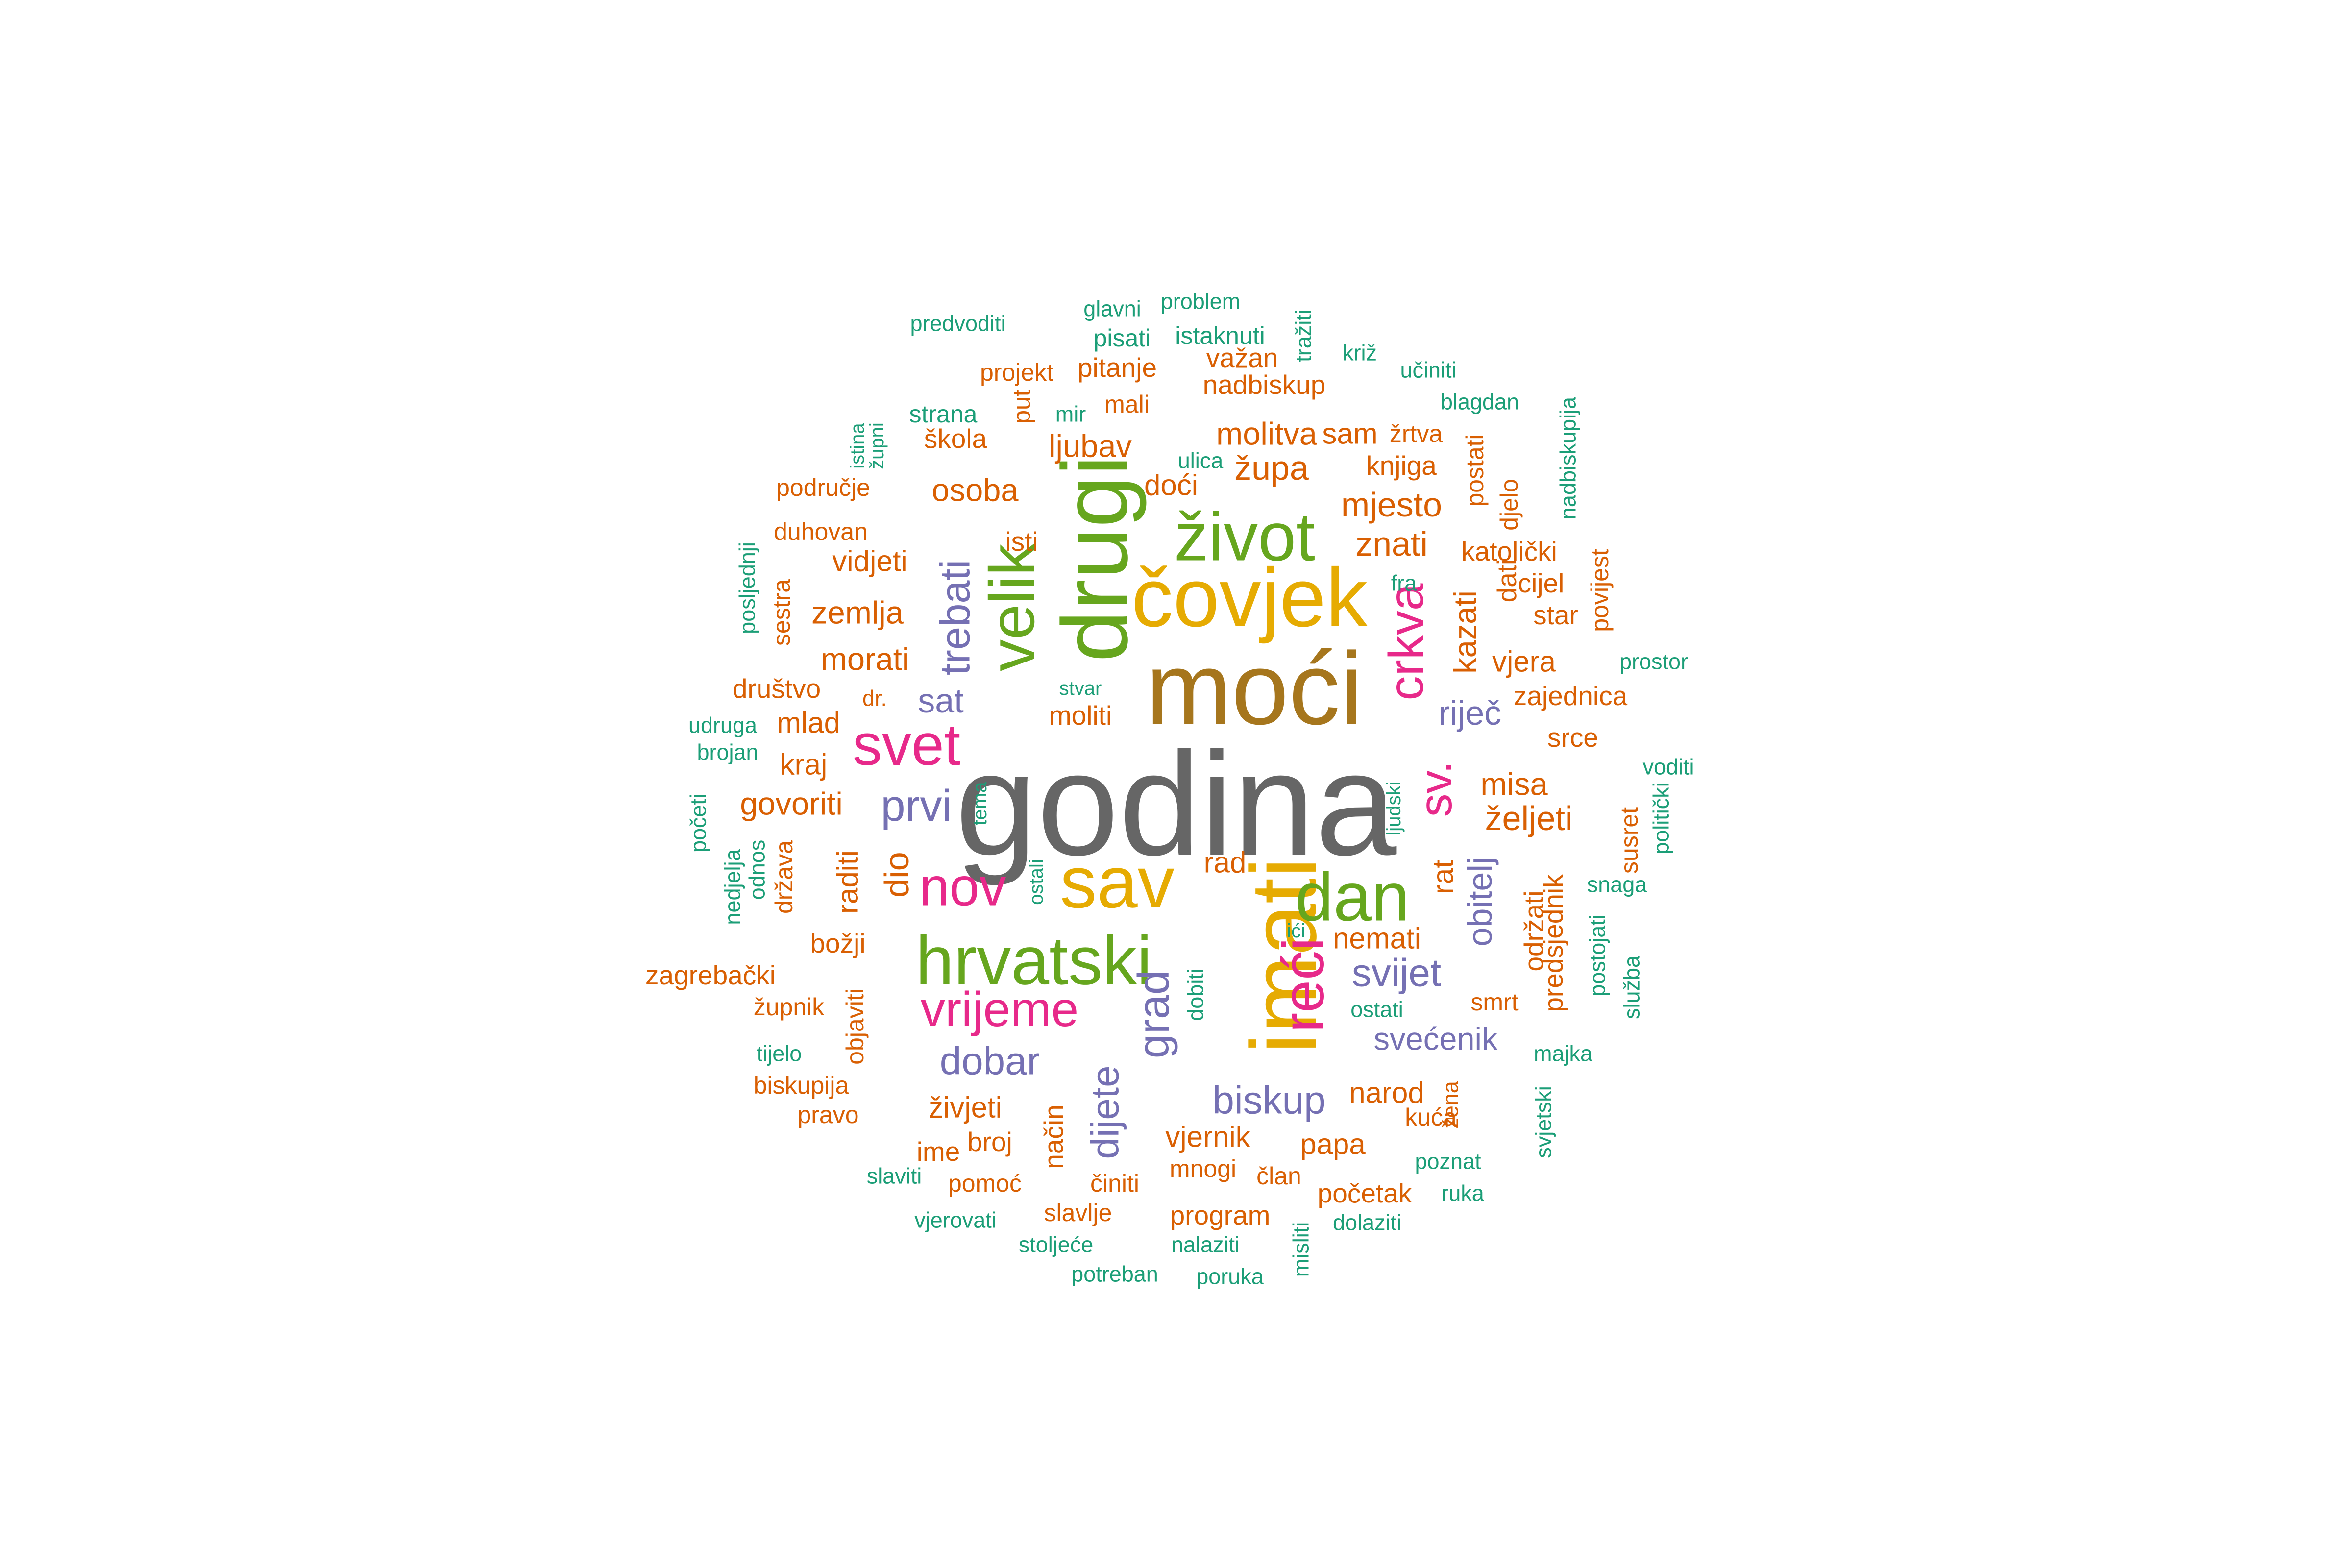 The image size is (2352, 1568). What do you see at coordinates (906, 745) in the screenshot?
I see `word-svet: svet` at bounding box center [906, 745].